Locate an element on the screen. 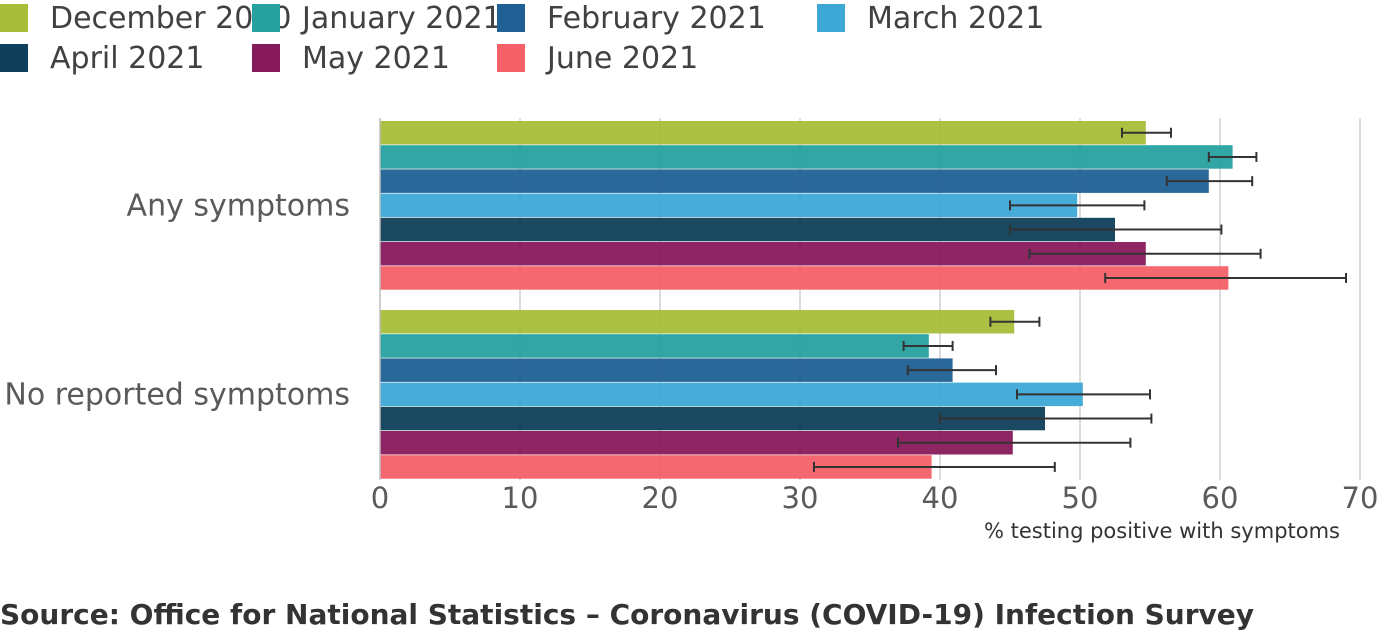 This screenshot has width=1378, height=640. legend-label: December 2020 is located at coordinates (171, 18).